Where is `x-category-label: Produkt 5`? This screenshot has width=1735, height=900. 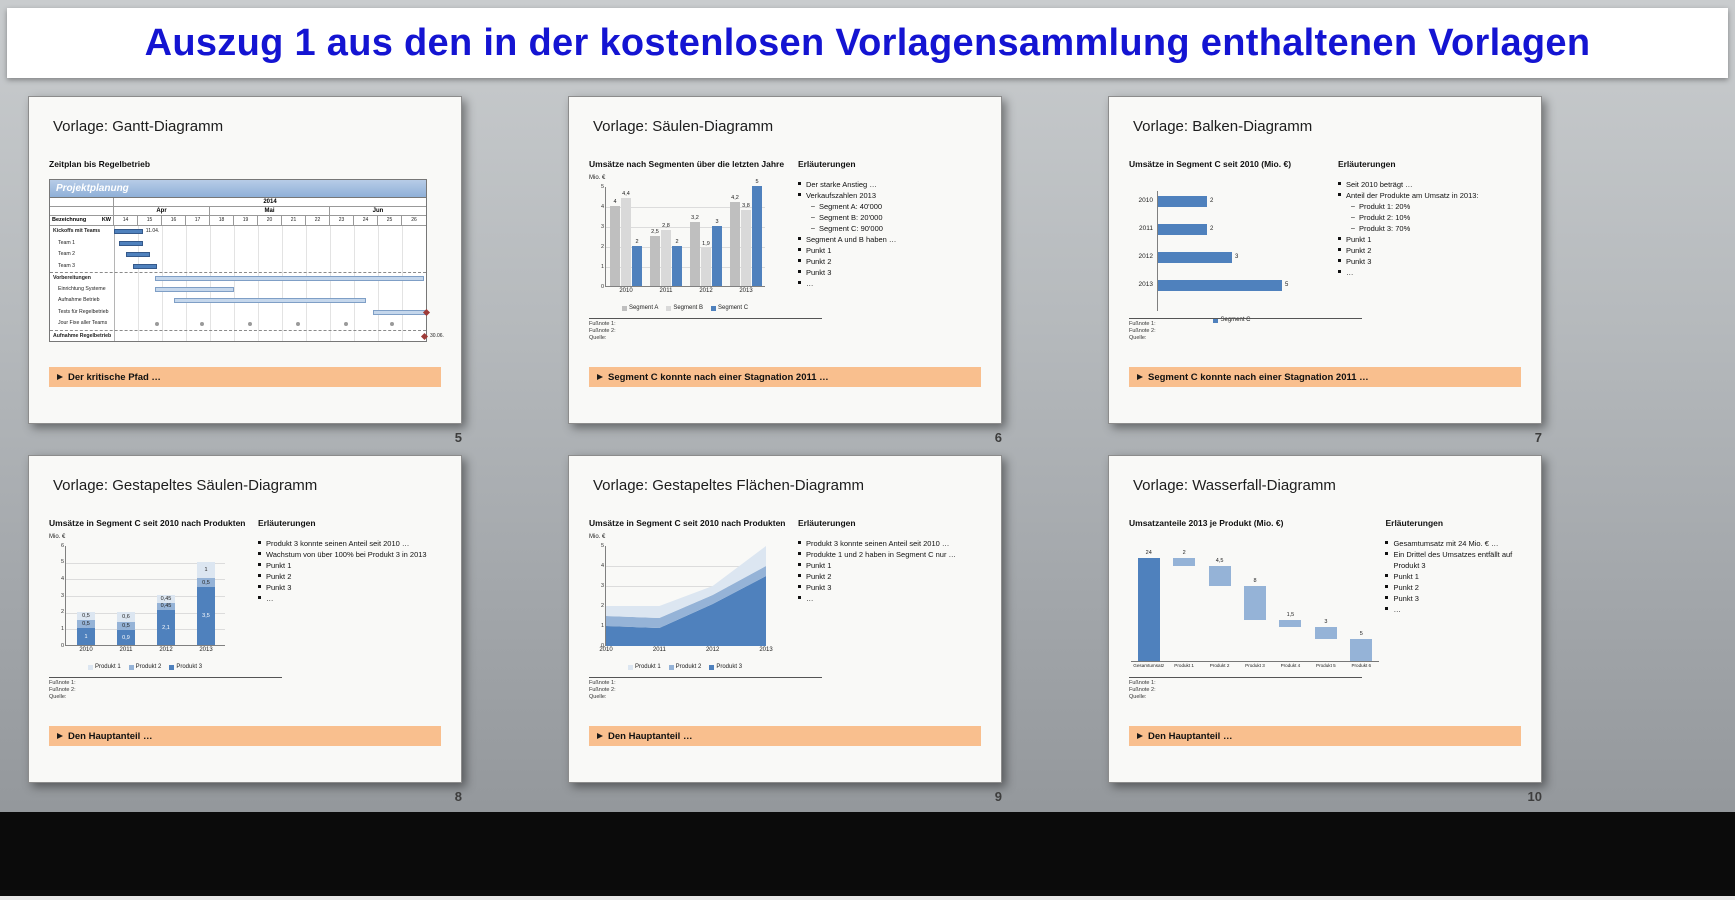
x-category-label: Produkt 5 is located at coordinates (1326, 665).